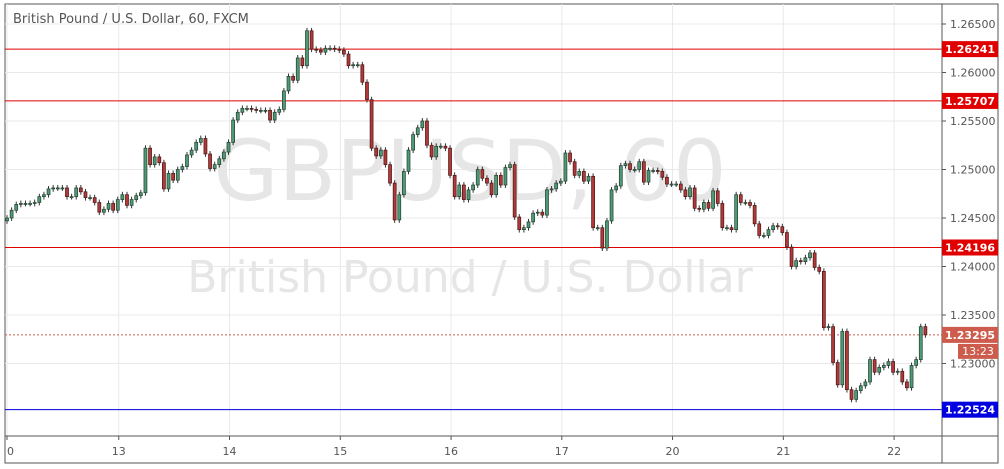  I want to click on y-tick-label: 1.23000, so click(973, 364).